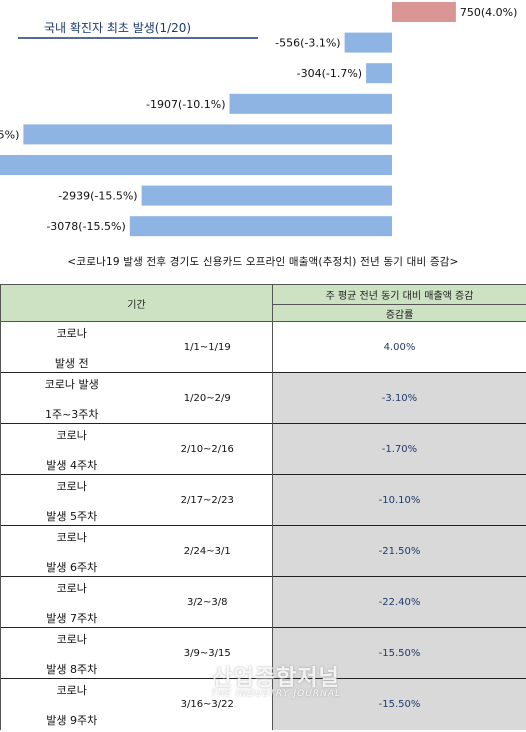 The height and width of the screenshot is (732, 526). Describe the element at coordinates (263, 313) in the screenshot. I see `table-subheader-row: 증감률` at that location.